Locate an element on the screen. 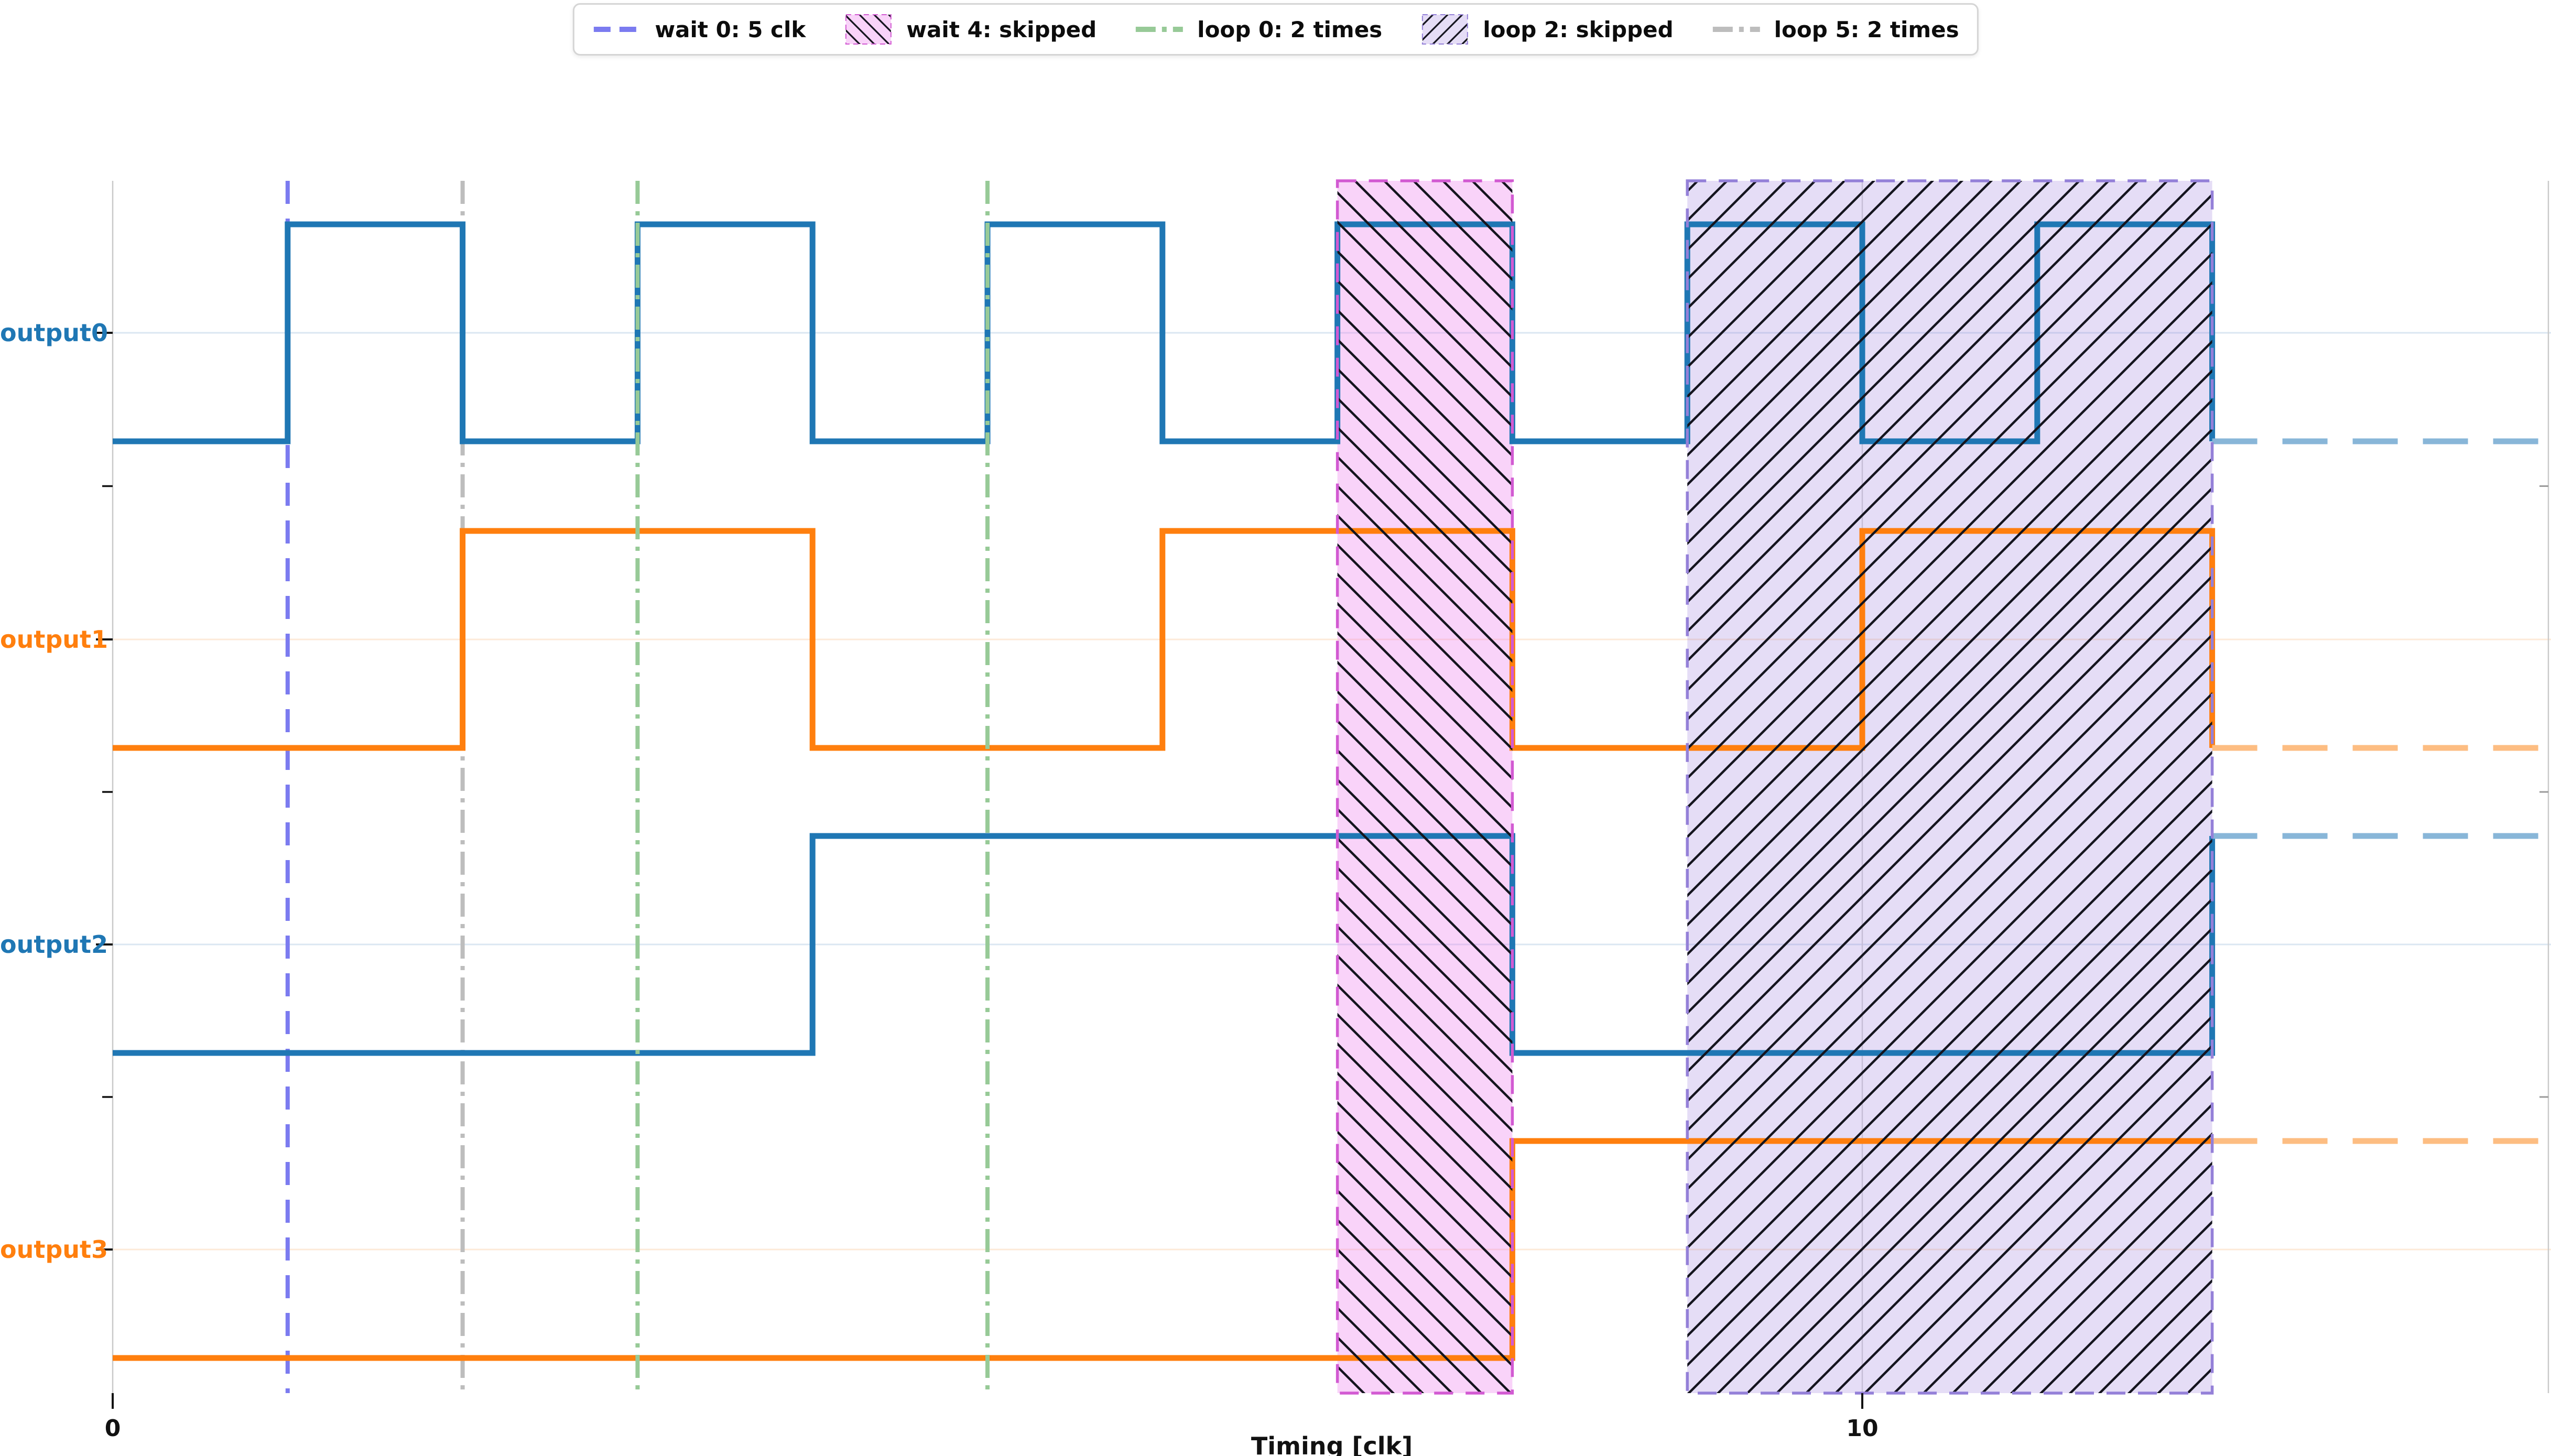 This screenshot has width=2551, height=1456. legend-item-wait0: wait 0: 5 clk is located at coordinates (699, 29).